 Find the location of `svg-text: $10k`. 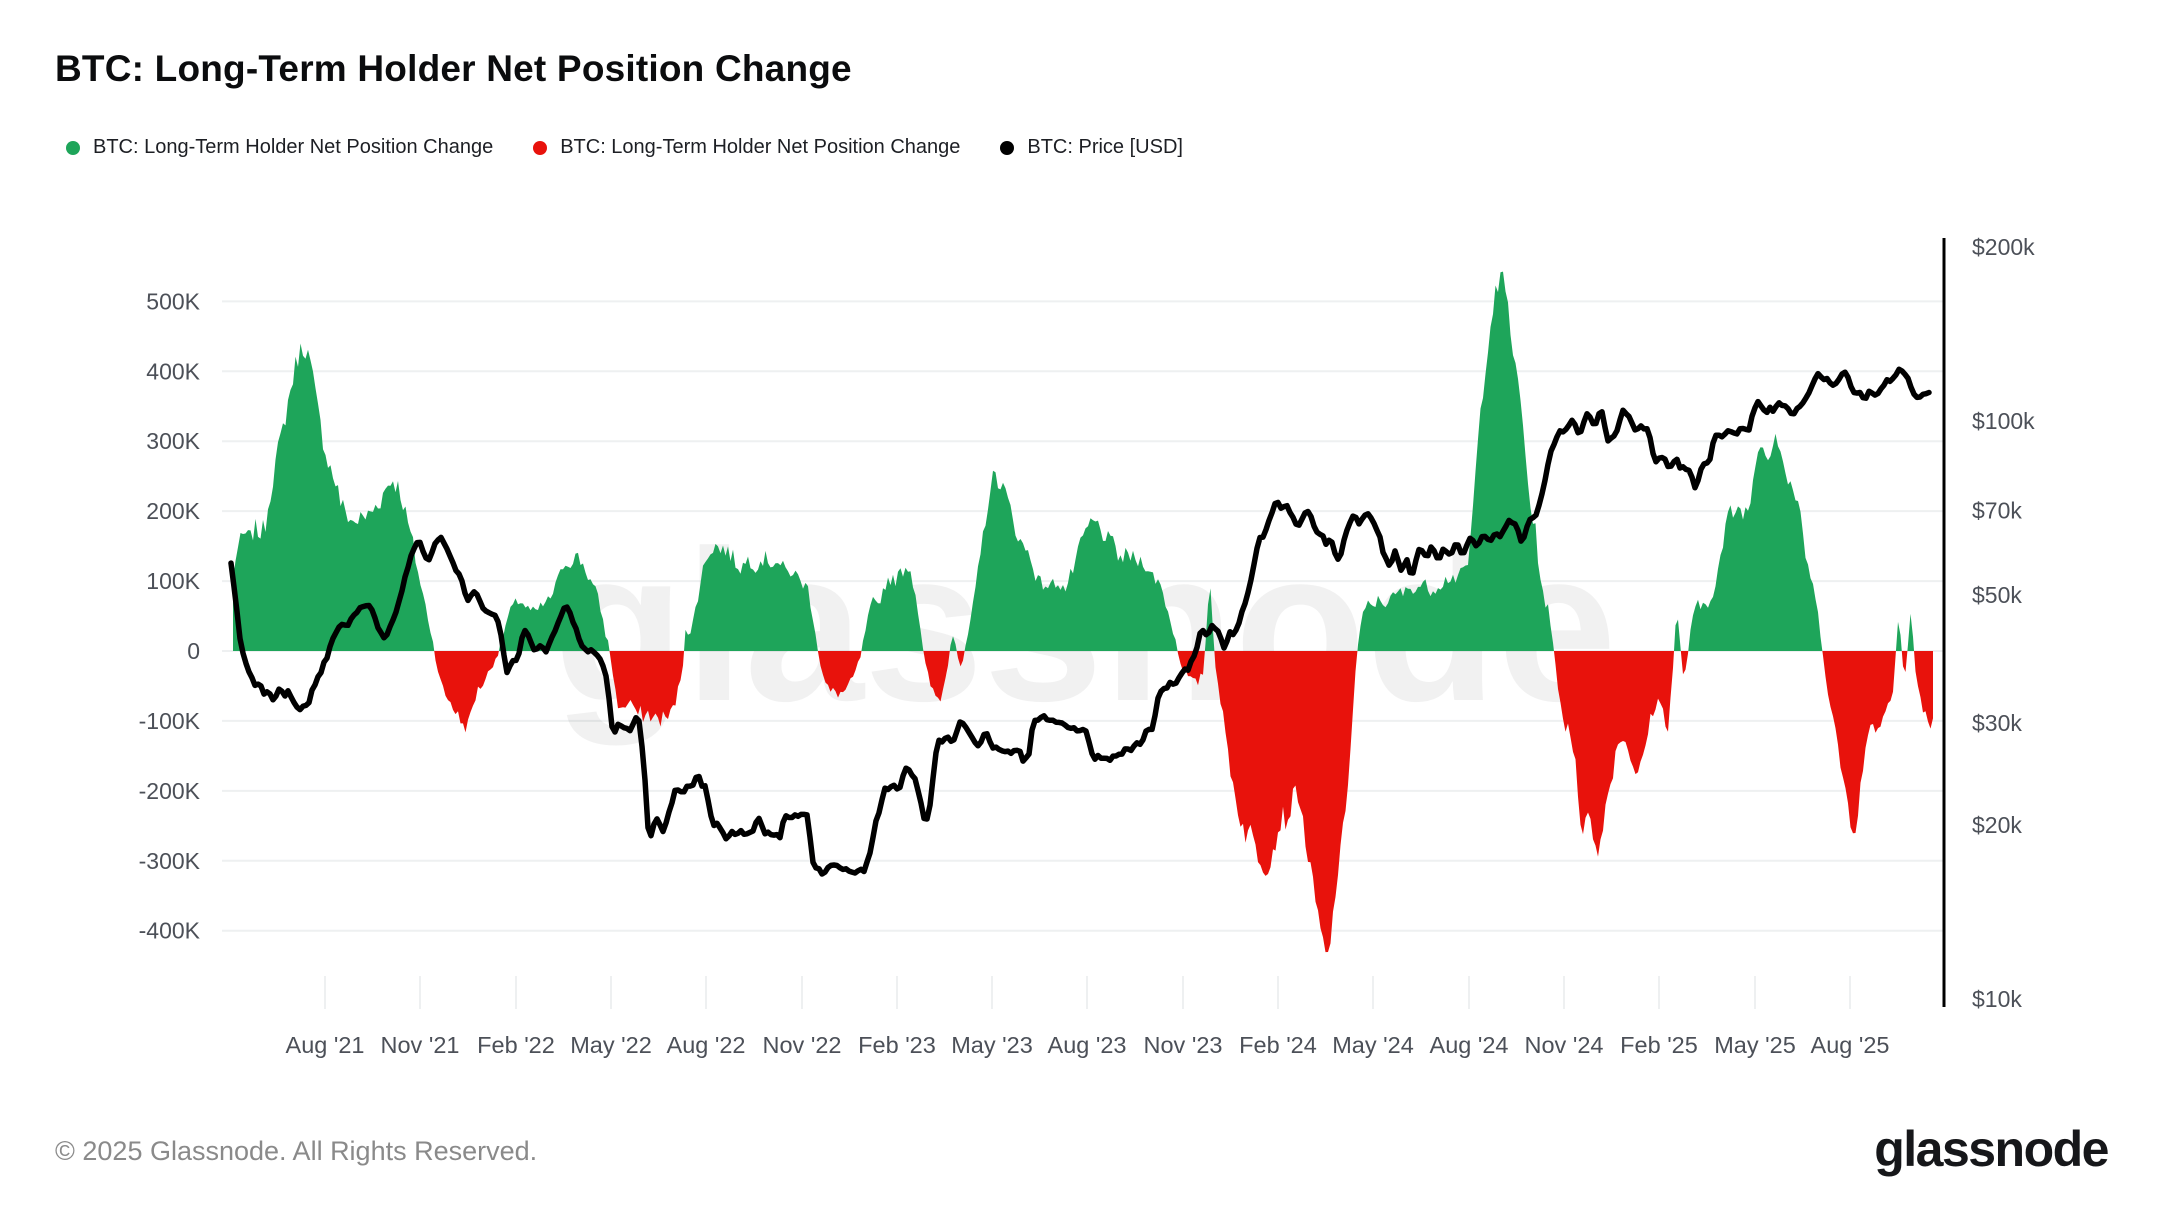

svg-text: $10k is located at coordinates (1997, 999).